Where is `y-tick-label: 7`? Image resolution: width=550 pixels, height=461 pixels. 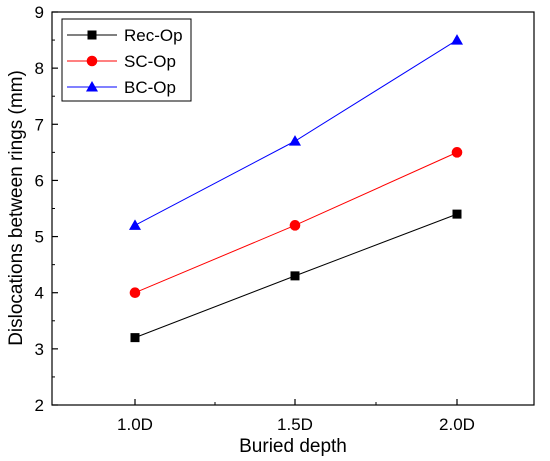
y-tick-label: 7 is located at coordinates (39, 124).